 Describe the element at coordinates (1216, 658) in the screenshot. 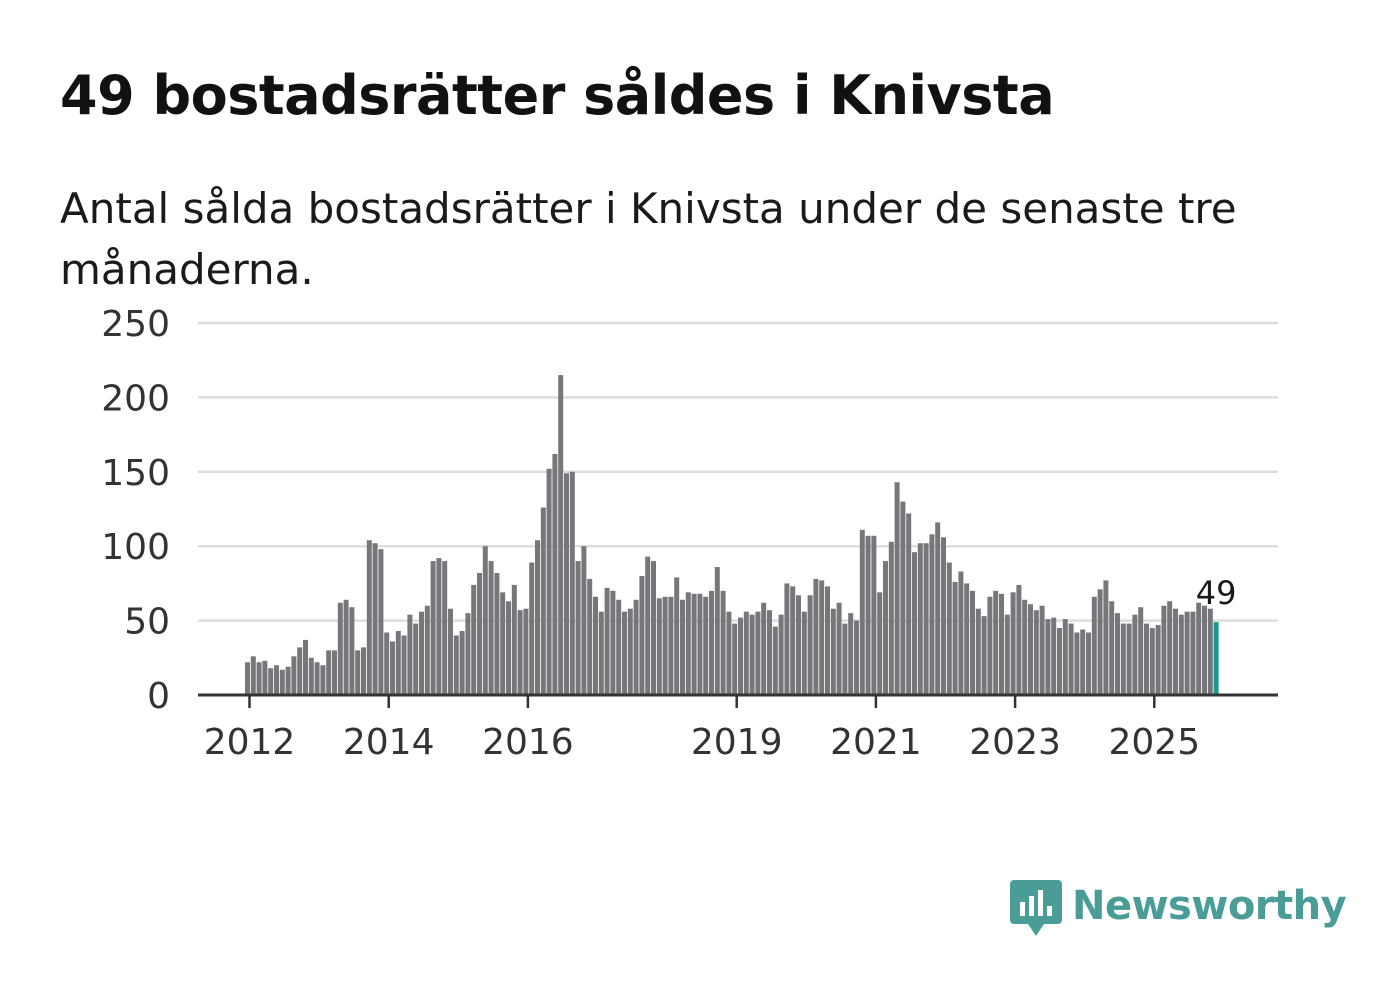

I see `bar-highlight` at that location.